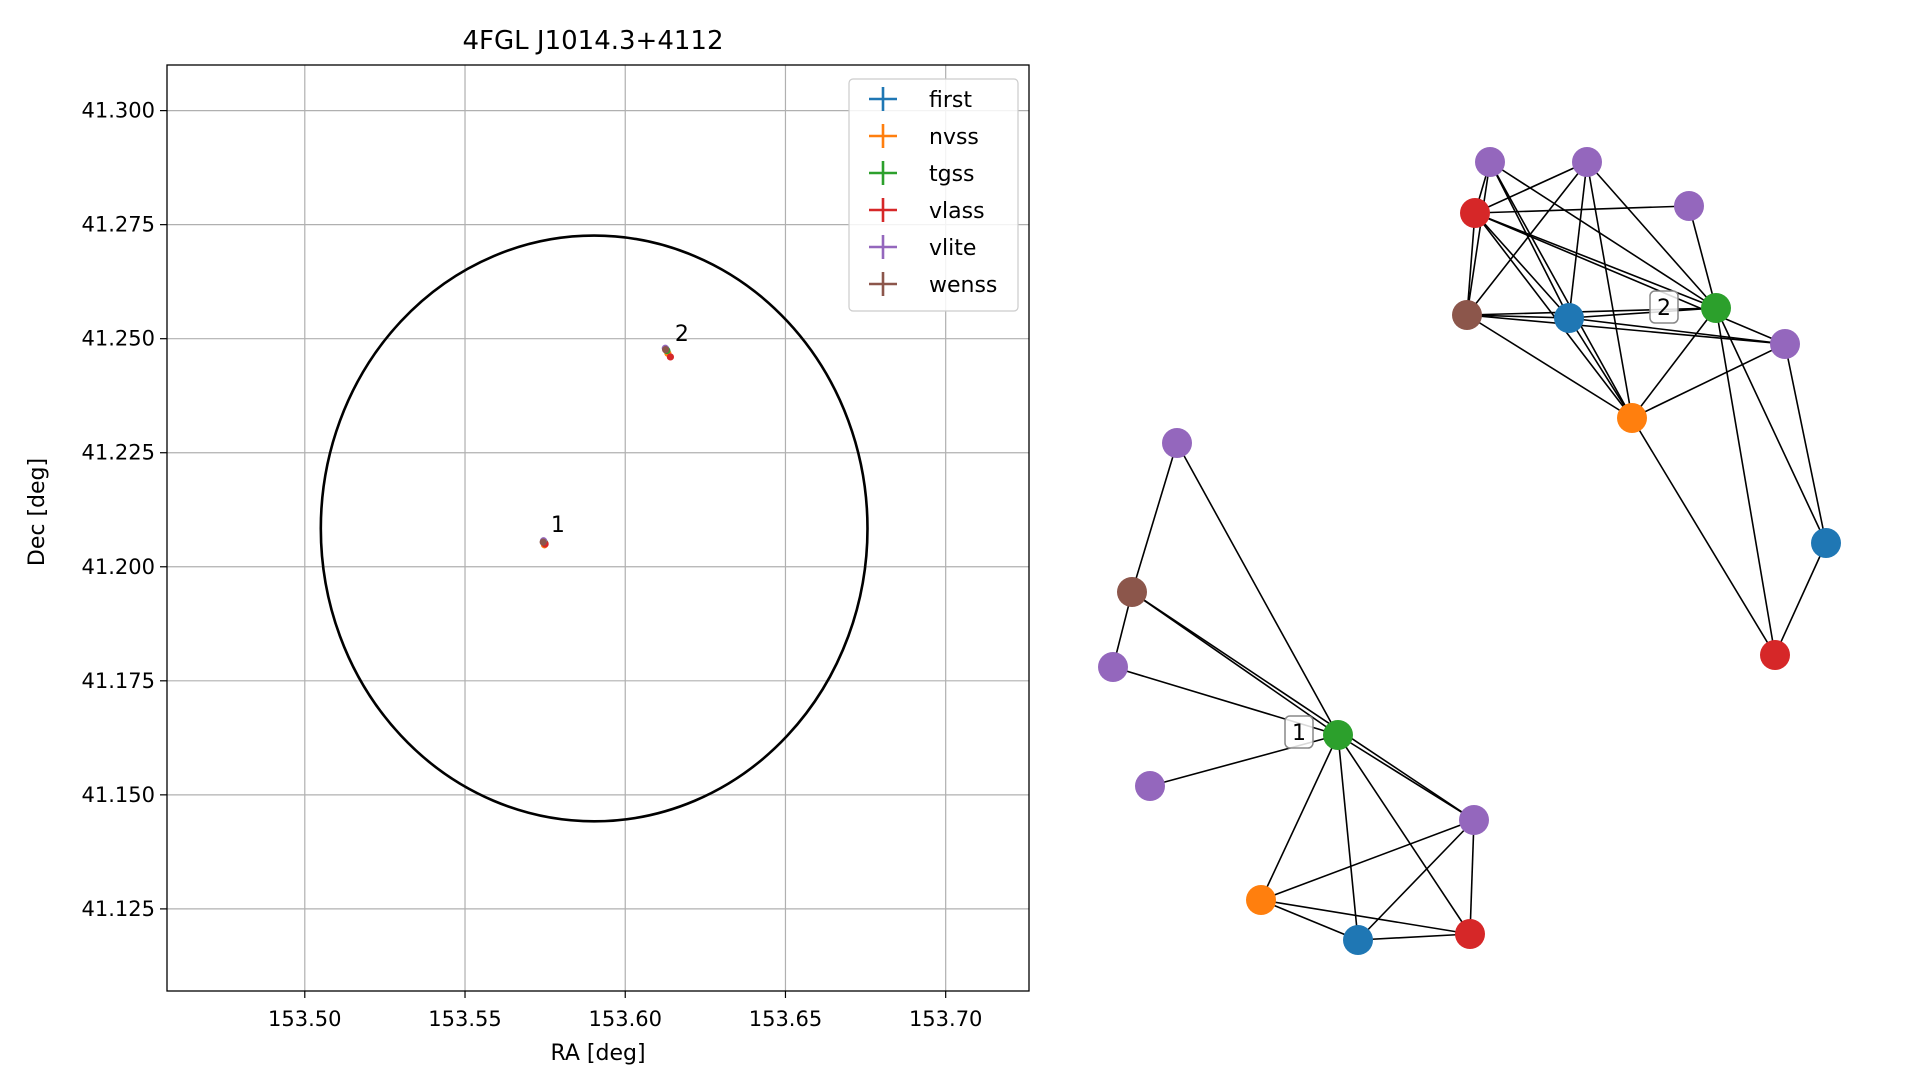 This screenshot has width=1919, height=1080. What do you see at coordinates (963, 285) in the screenshot?
I see `legend-entry-wenss: wenss` at bounding box center [963, 285].